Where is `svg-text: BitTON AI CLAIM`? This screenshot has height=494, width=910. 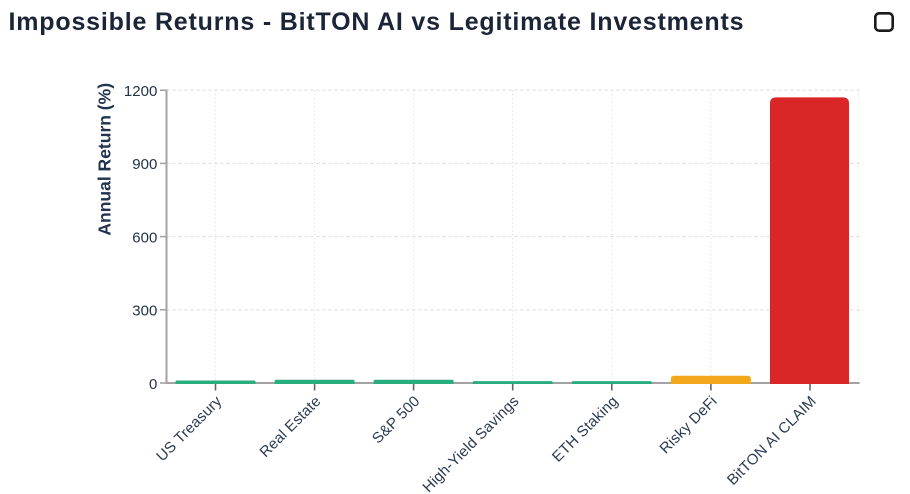 svg-text: BitTON AI CLAIM is located at coordinates (772, 441).